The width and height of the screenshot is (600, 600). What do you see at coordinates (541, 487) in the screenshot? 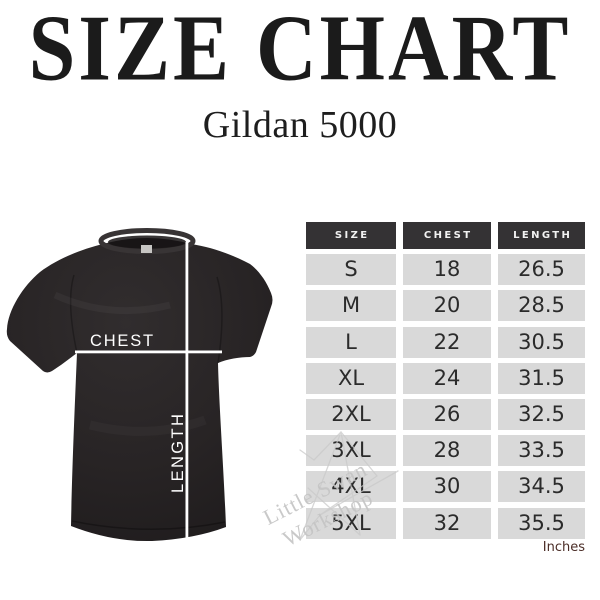
I see `length-cell: 34.5` at bounding box center [541, 487].